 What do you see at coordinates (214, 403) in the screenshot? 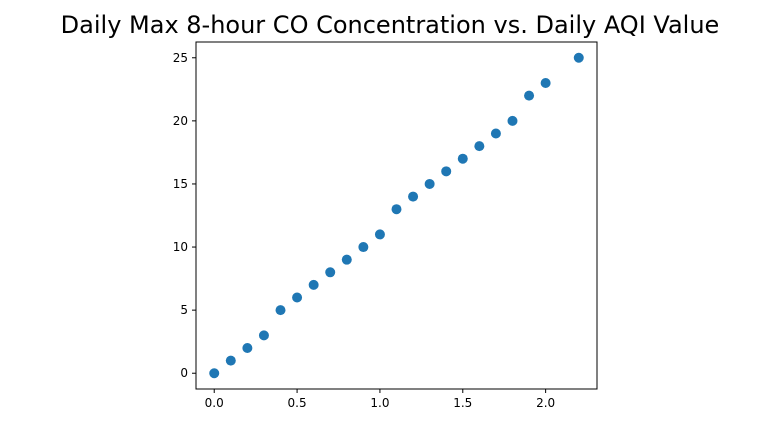
I see `x-tick-label: 0.0` at bounding box center [214, 403].